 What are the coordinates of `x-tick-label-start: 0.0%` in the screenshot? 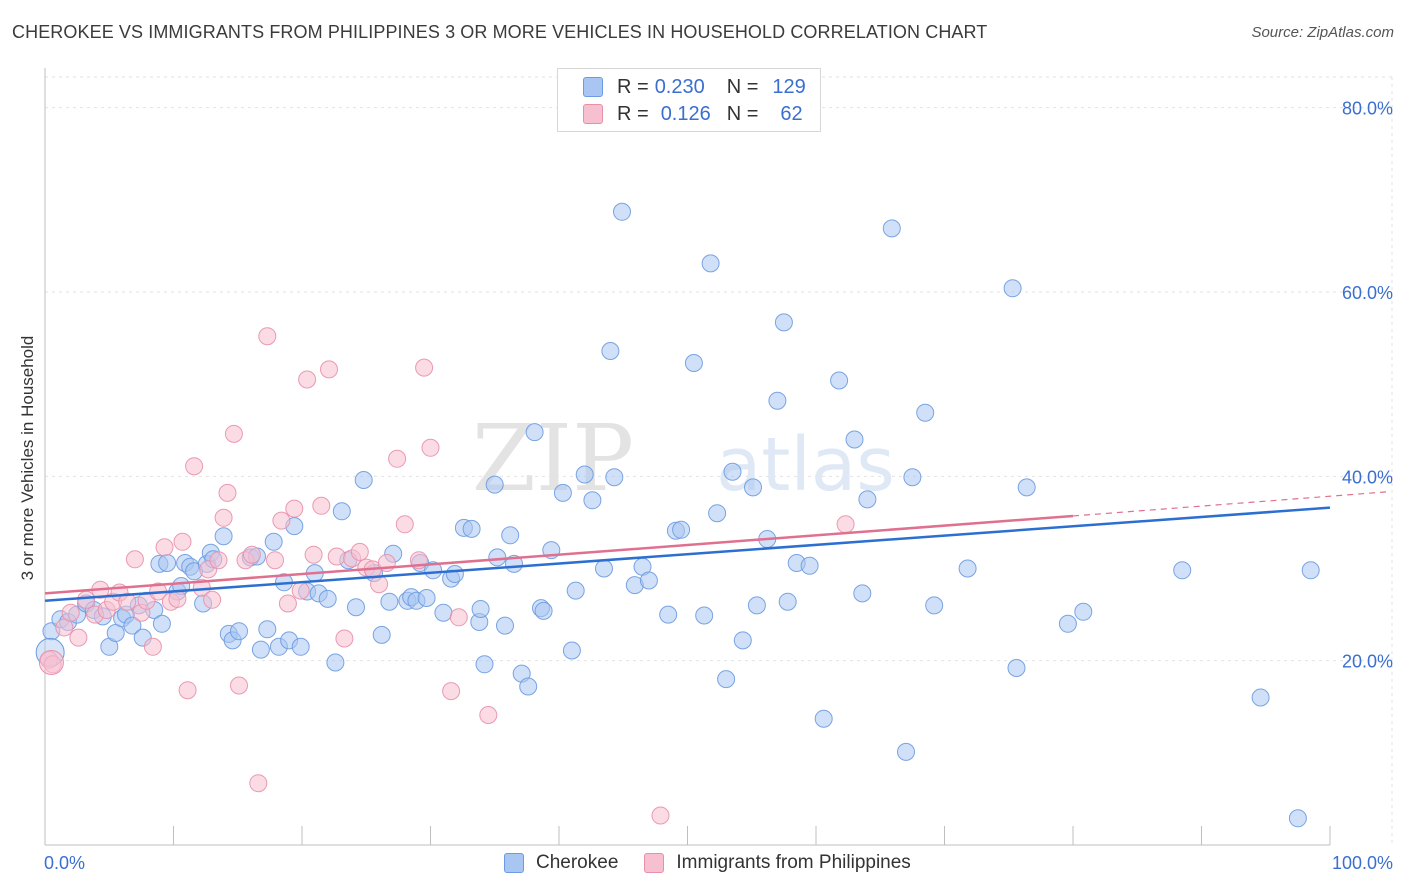 It's located at (64, 863).